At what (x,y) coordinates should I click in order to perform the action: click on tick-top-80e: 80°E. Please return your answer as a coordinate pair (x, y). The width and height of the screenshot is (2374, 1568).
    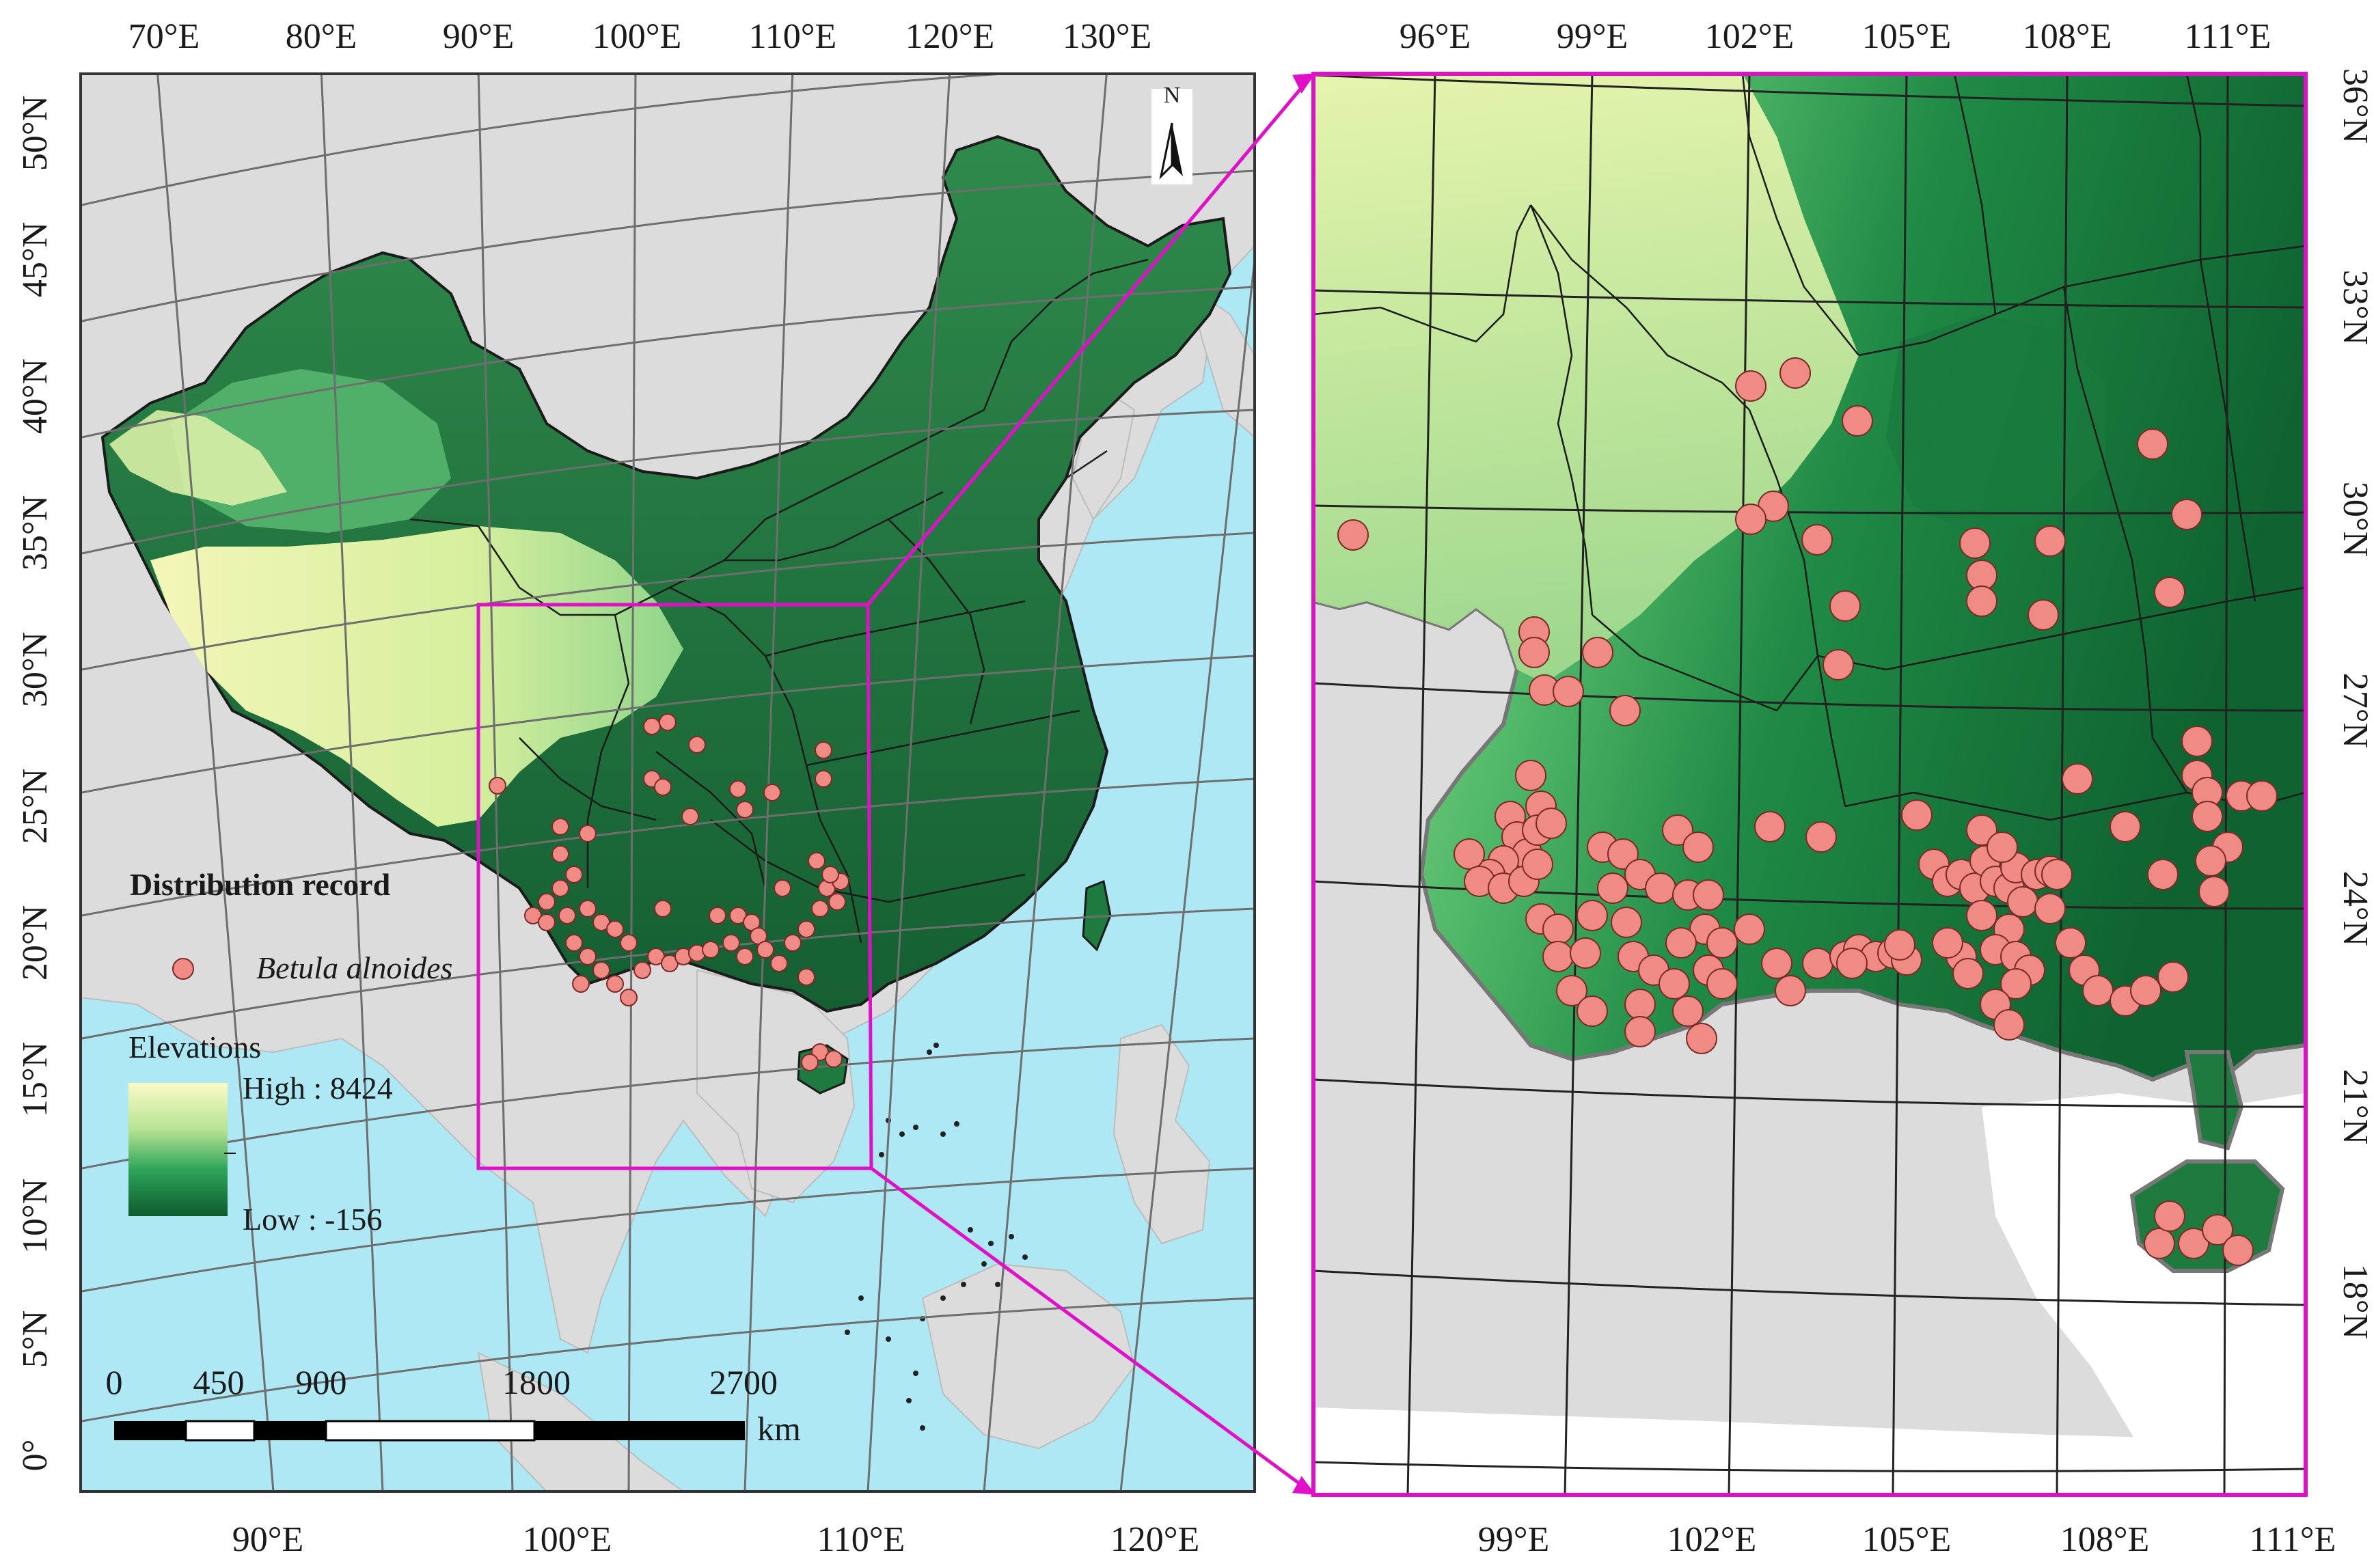
    Looking at the image, I should click on (321, 36).